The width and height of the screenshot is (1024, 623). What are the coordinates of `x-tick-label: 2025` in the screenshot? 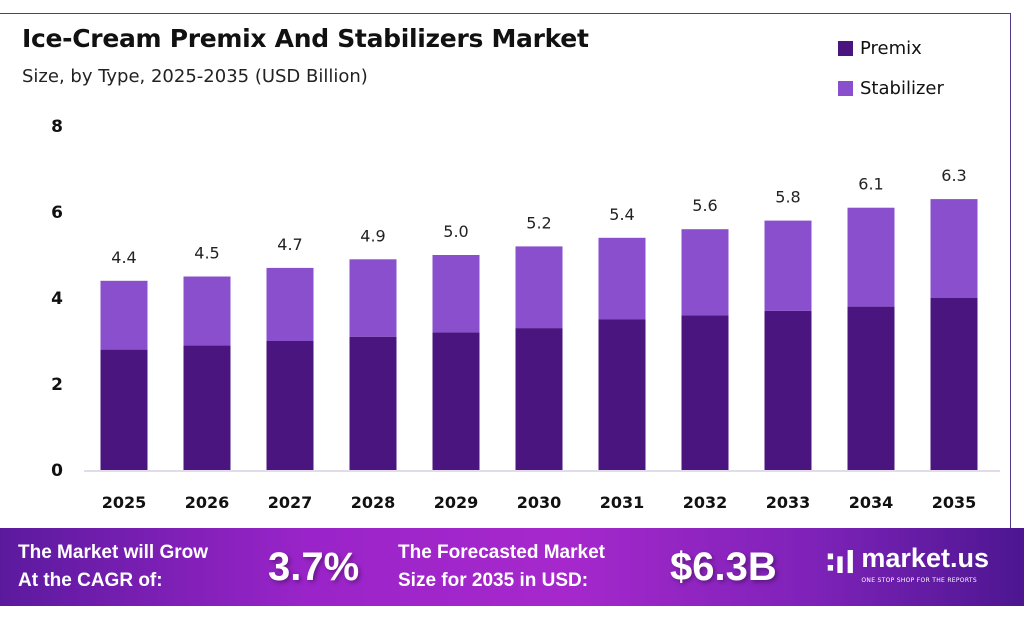 It's located at (124, 502).